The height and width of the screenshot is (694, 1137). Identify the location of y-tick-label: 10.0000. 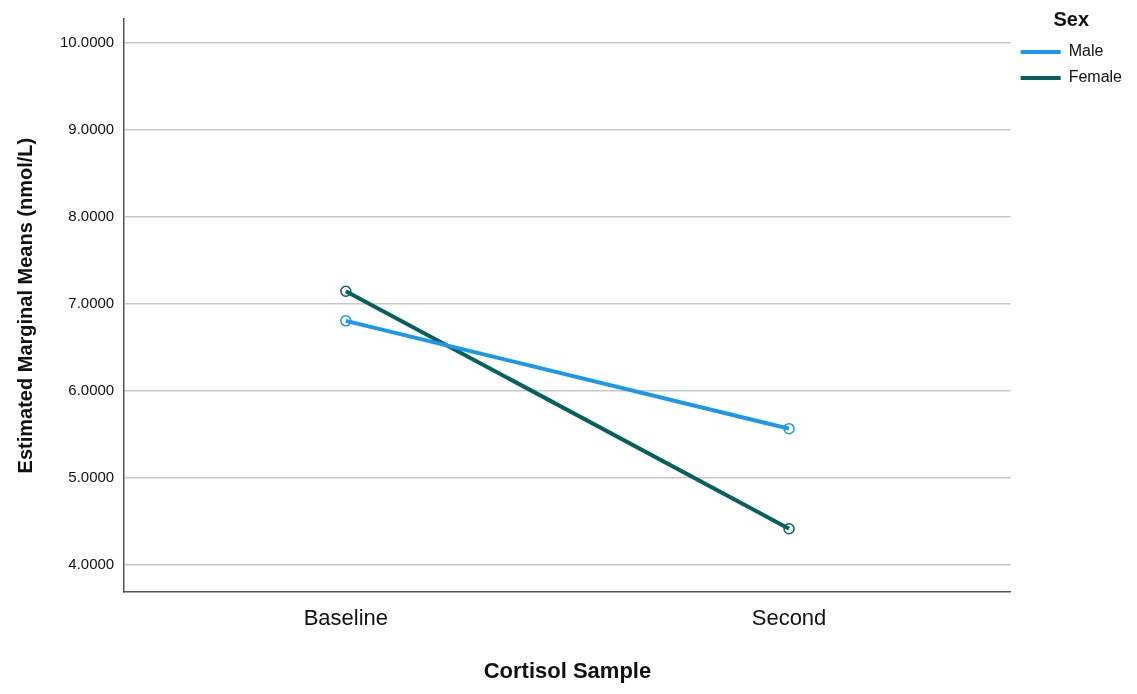
(87, 41).